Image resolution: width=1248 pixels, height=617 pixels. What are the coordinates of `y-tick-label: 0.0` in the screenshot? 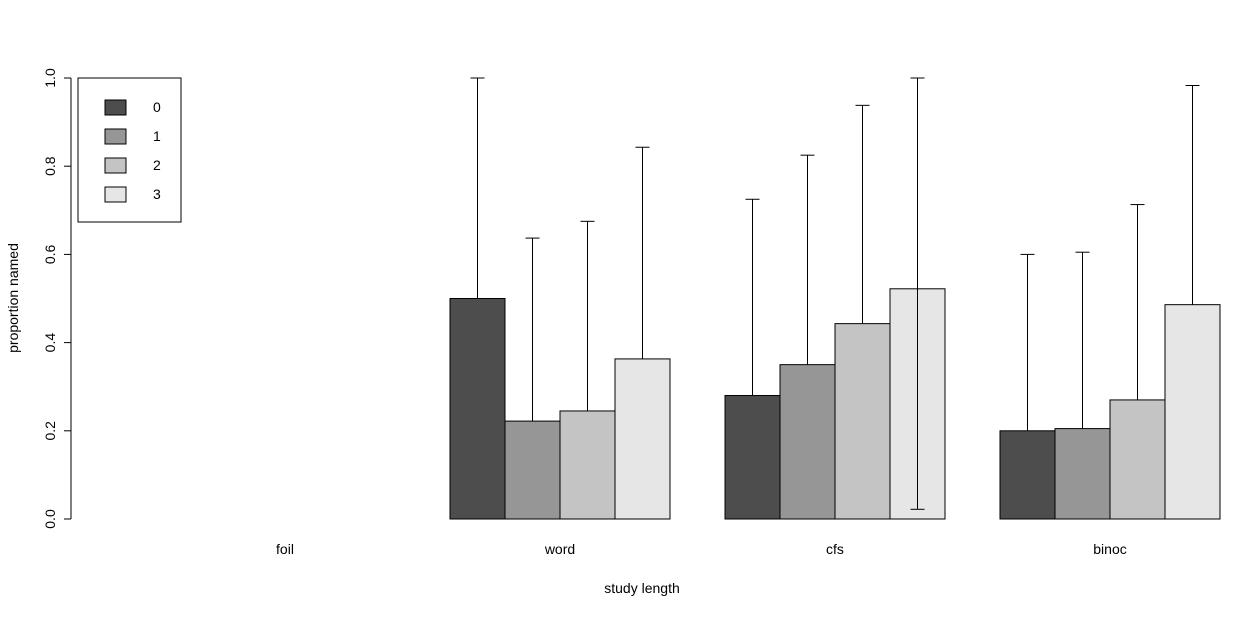 It's located at (50, 519).